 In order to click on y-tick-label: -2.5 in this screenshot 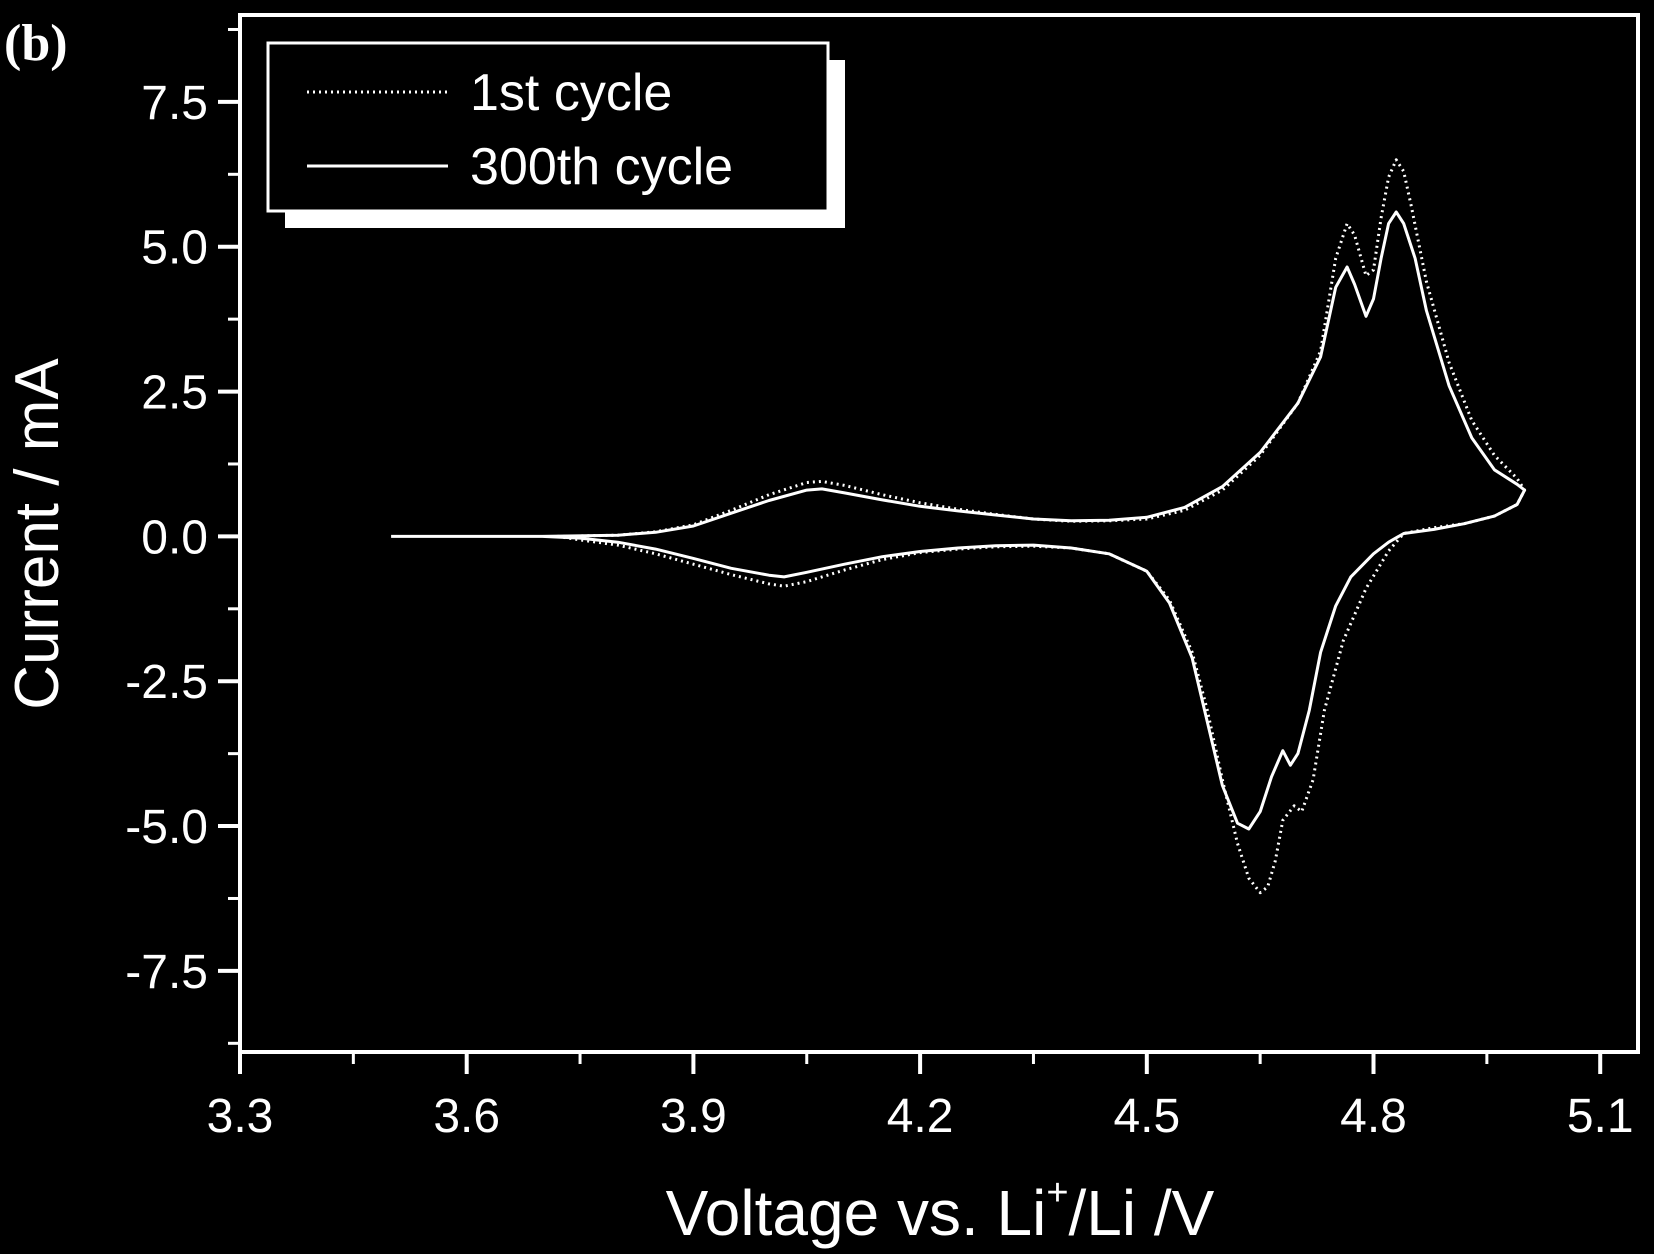, I will do `click(166, 682)`.